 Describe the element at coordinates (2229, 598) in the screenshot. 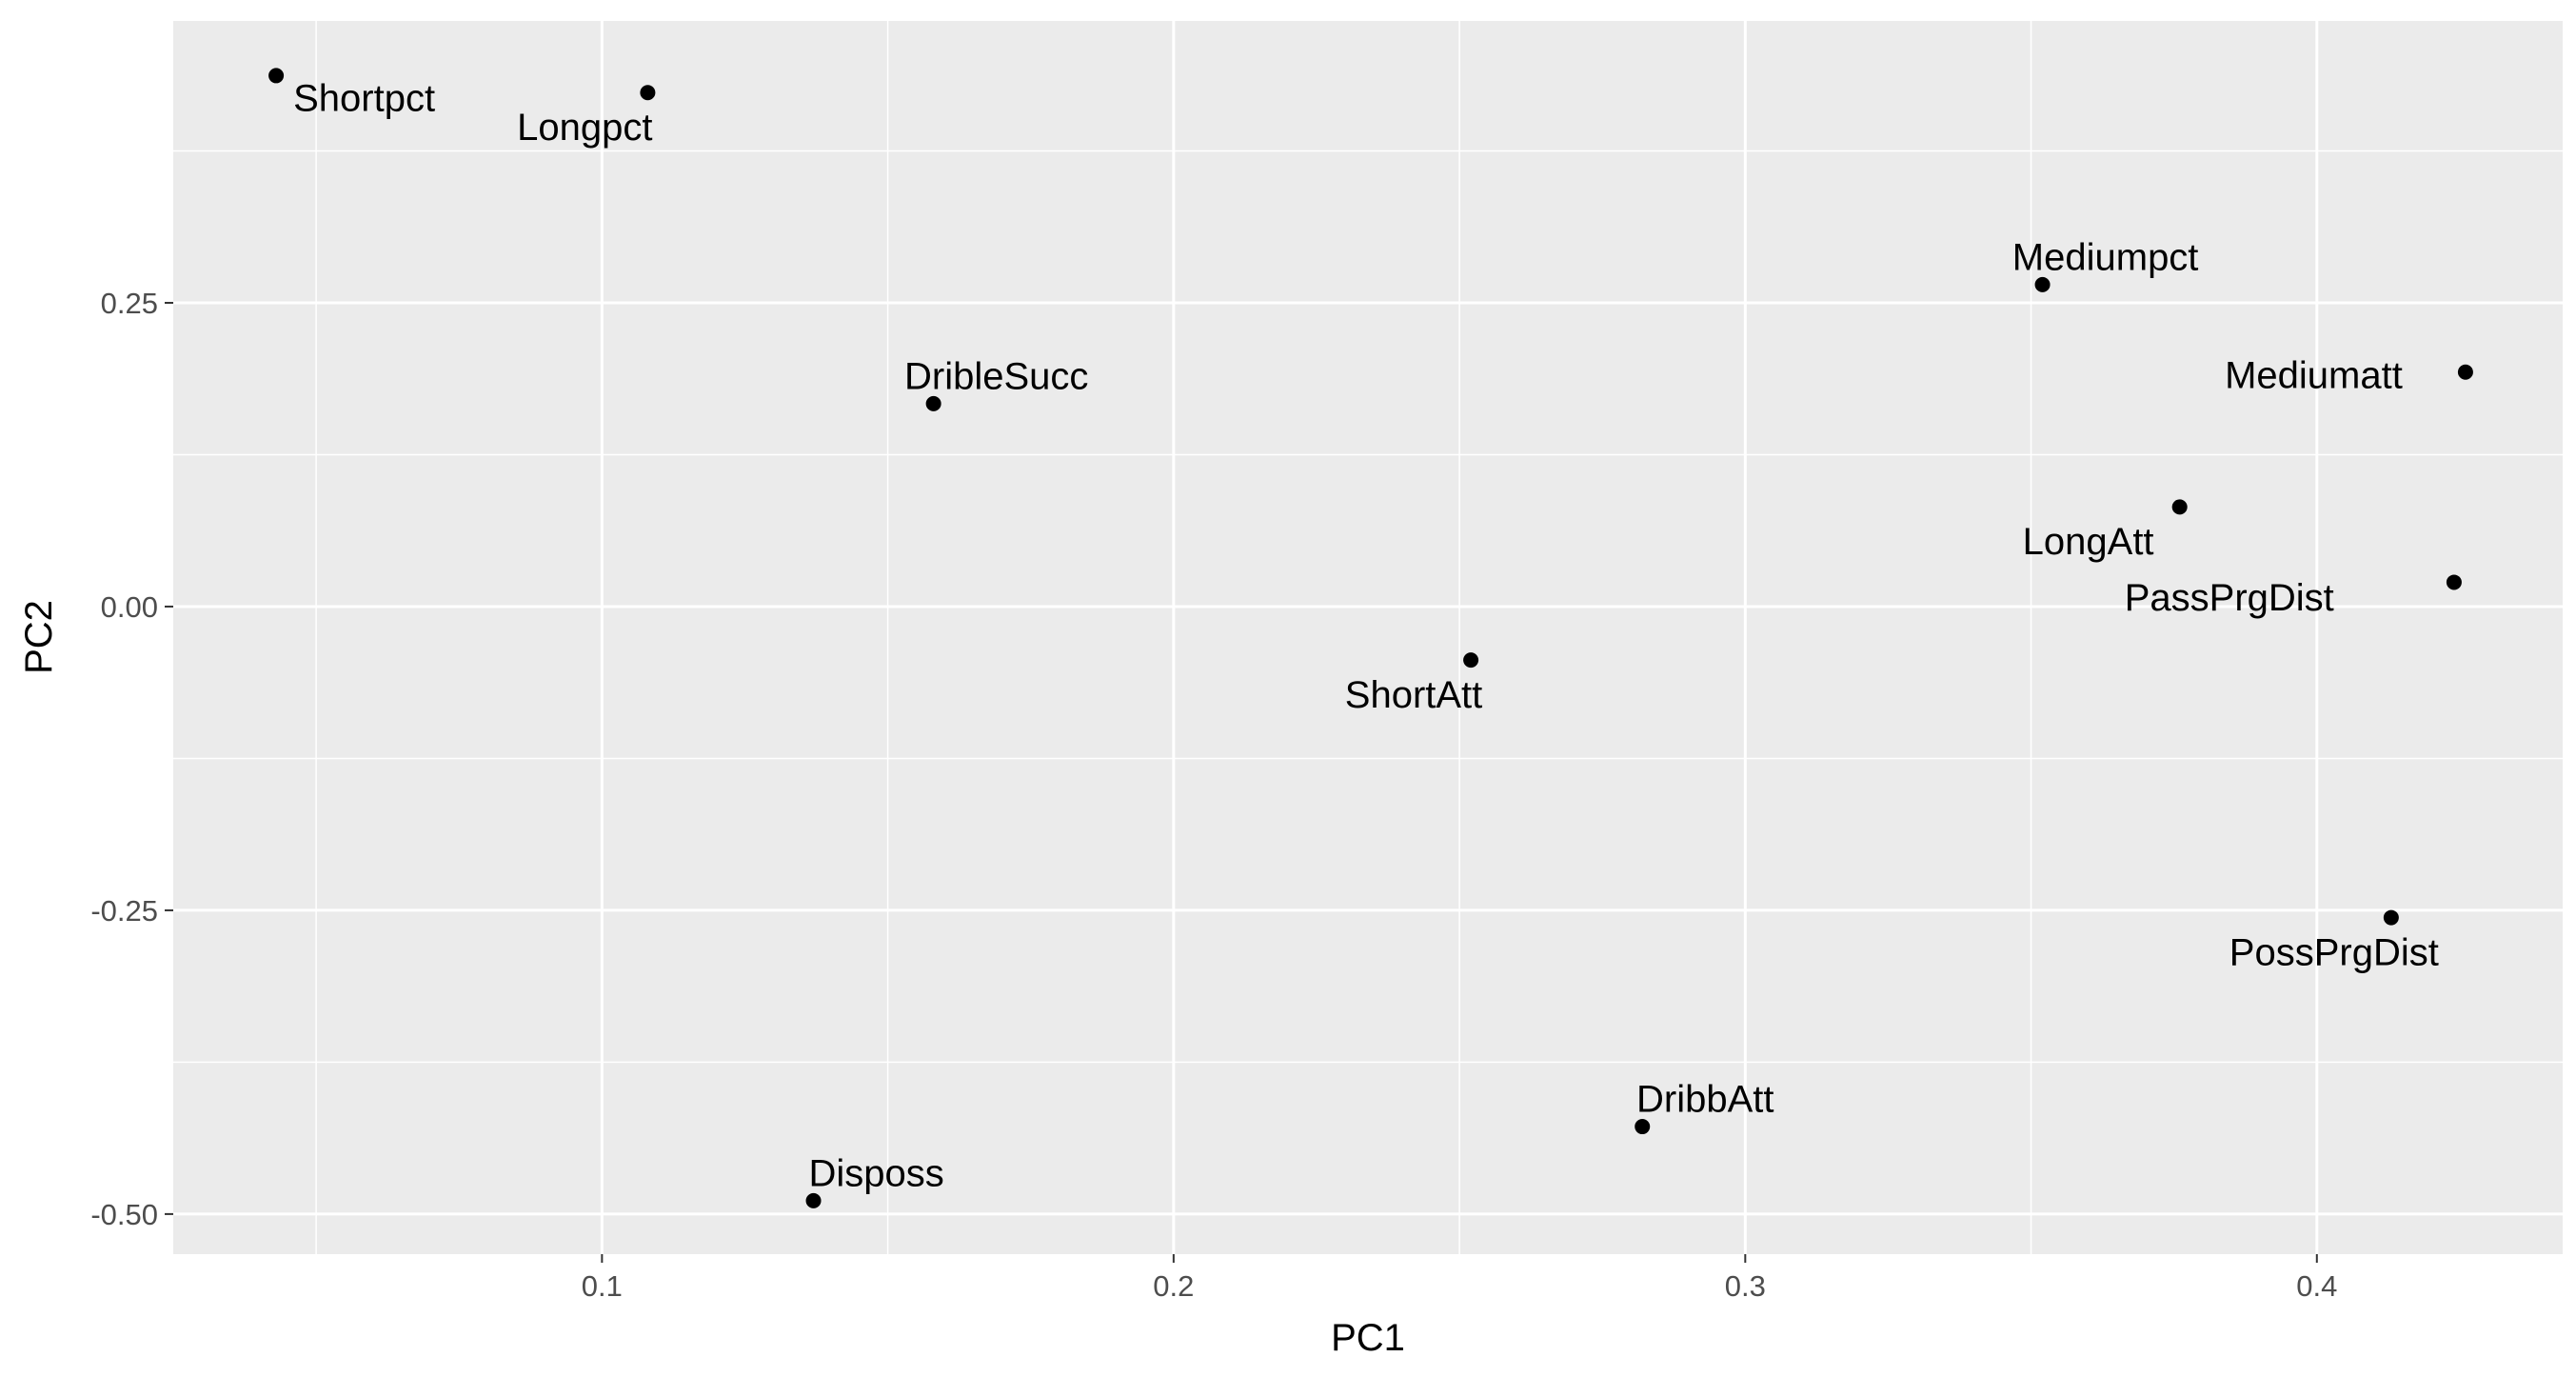

I see `point-label: PassPrgDist` at that location.